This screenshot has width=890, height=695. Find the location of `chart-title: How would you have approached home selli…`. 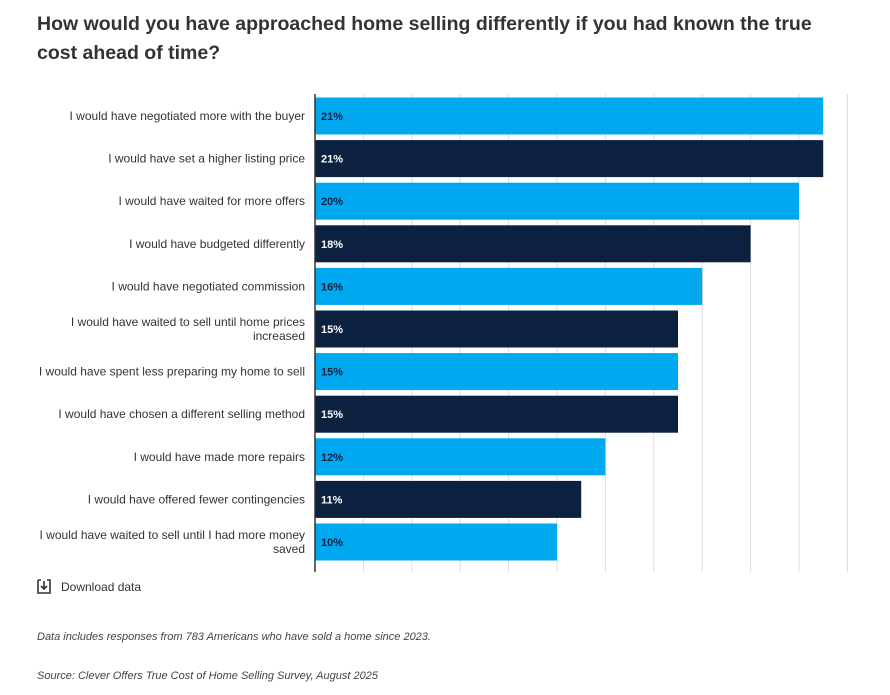

chart-title: How would you have approached home selli… is located at coordinates (424, 38).